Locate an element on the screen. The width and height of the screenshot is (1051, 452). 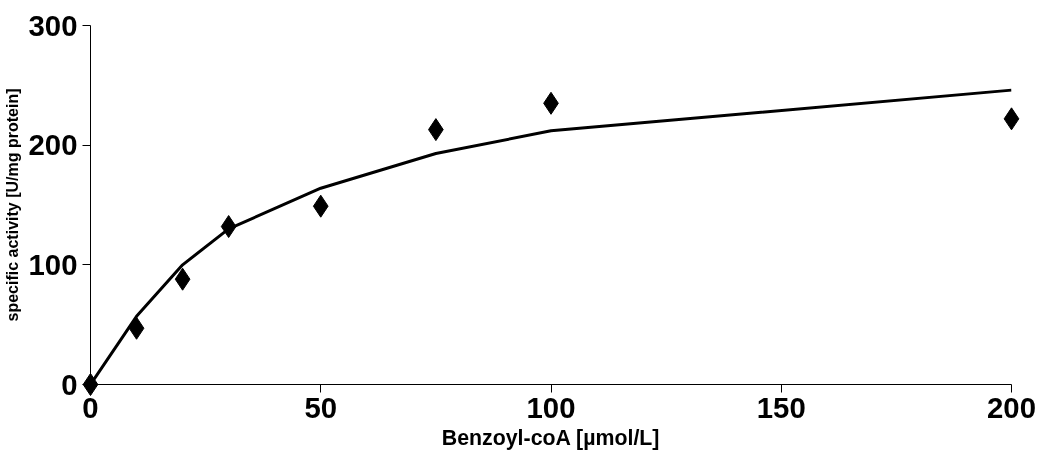
y-tick-label: 200 is located at coordinates (53, 145).